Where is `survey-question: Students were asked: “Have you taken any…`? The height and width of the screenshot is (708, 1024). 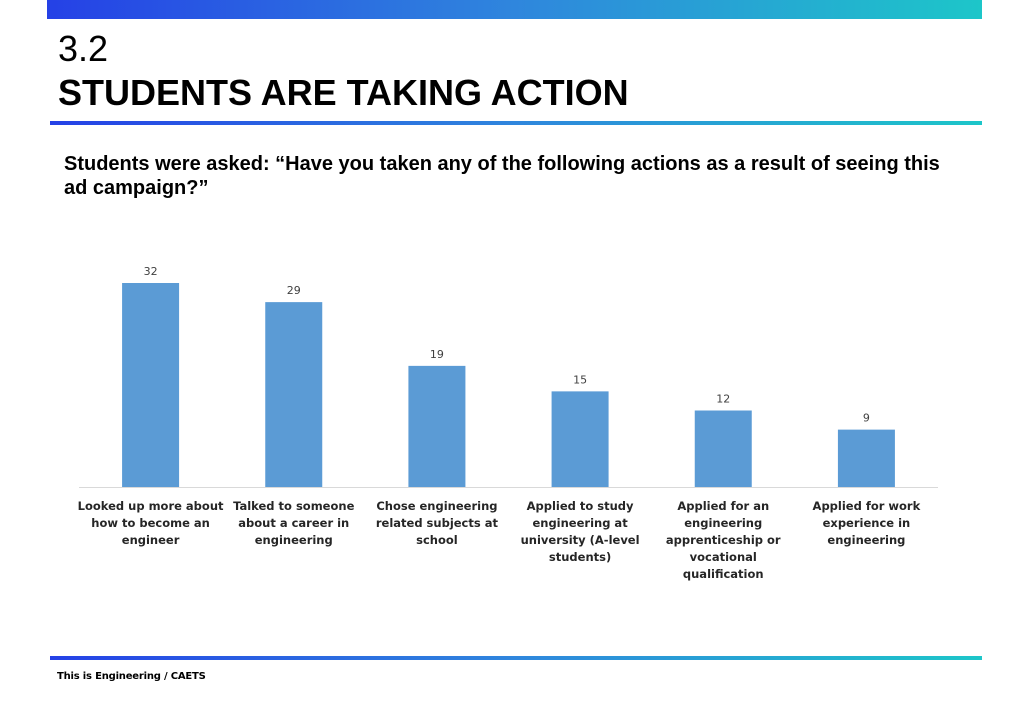
survey-question: Students were asked: “Have you taken any… is located at coordinates (502, 176).